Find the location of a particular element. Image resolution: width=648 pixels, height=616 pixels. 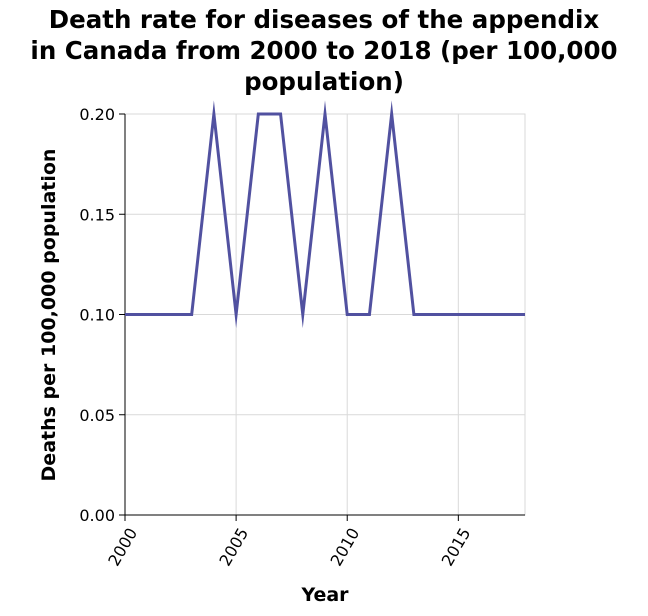

y-tick-label: 0.10 is located at coordinates (97, 315).